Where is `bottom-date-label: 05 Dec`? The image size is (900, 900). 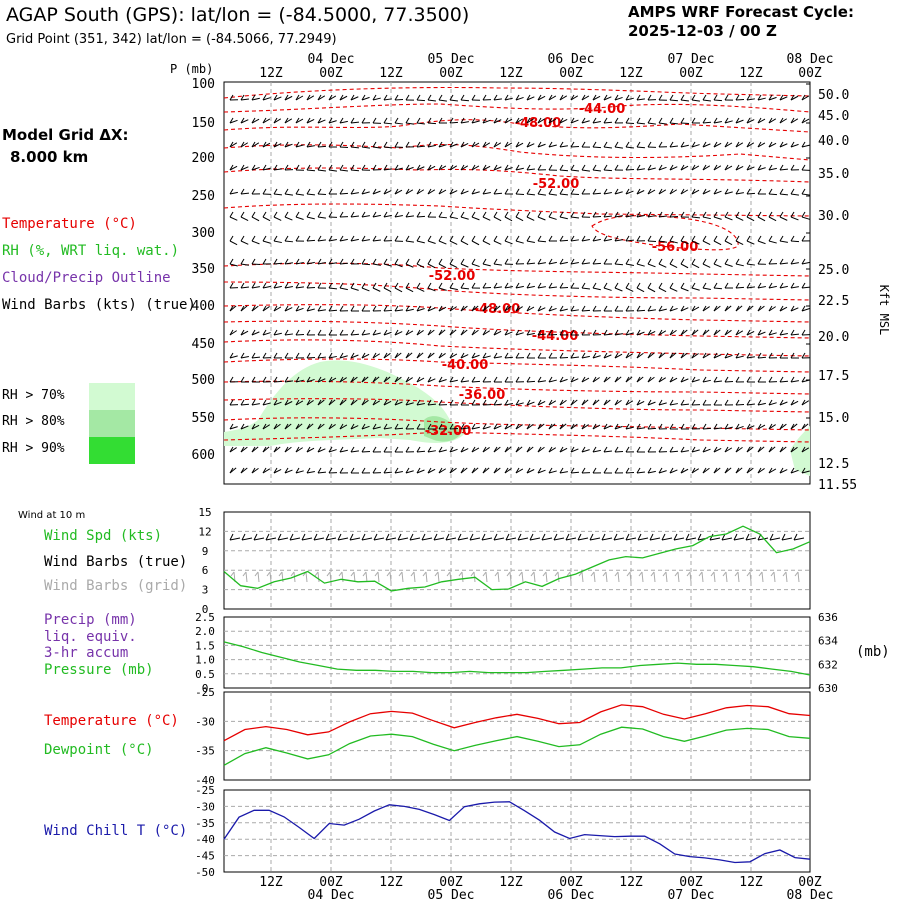 bottom-date-label: 05 Dec is located at coordinates (451, 894).